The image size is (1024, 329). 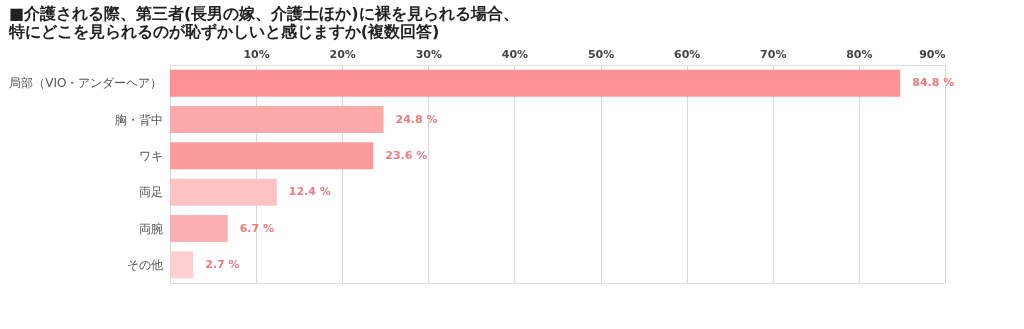 I want to click on data-label: 84.8 %, so click(x=933, y=83).